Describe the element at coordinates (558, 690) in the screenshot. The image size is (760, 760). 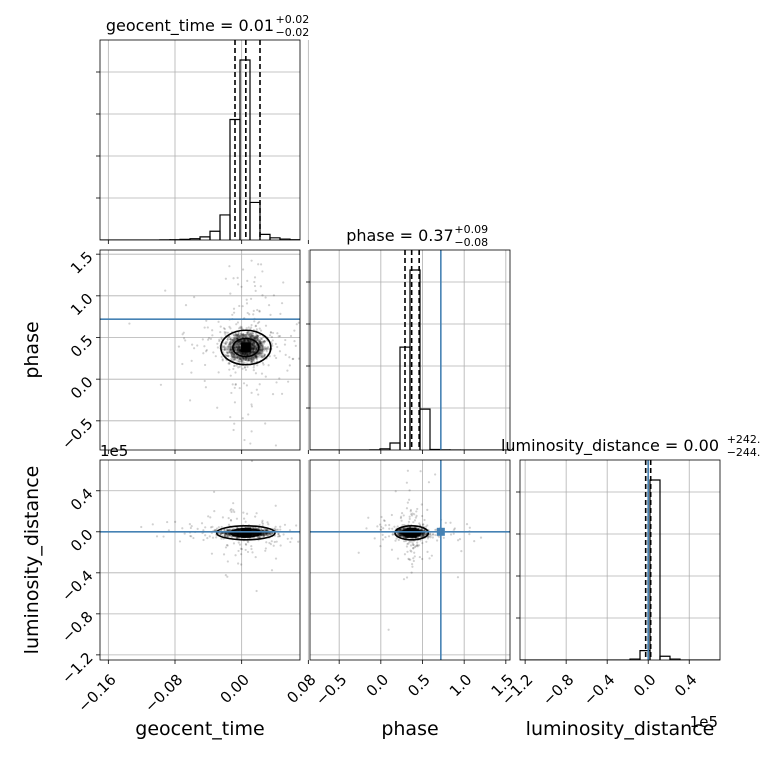
I see `x-tick-label-luminosity_distance: −0.8` at that location.